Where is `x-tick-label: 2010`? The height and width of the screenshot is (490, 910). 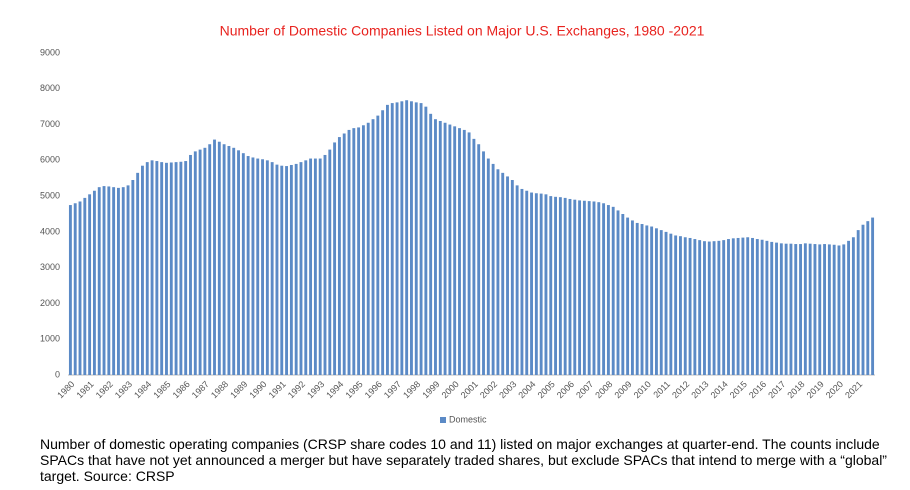 x-tick-label: 2010 is located at coordinates (642, 389).